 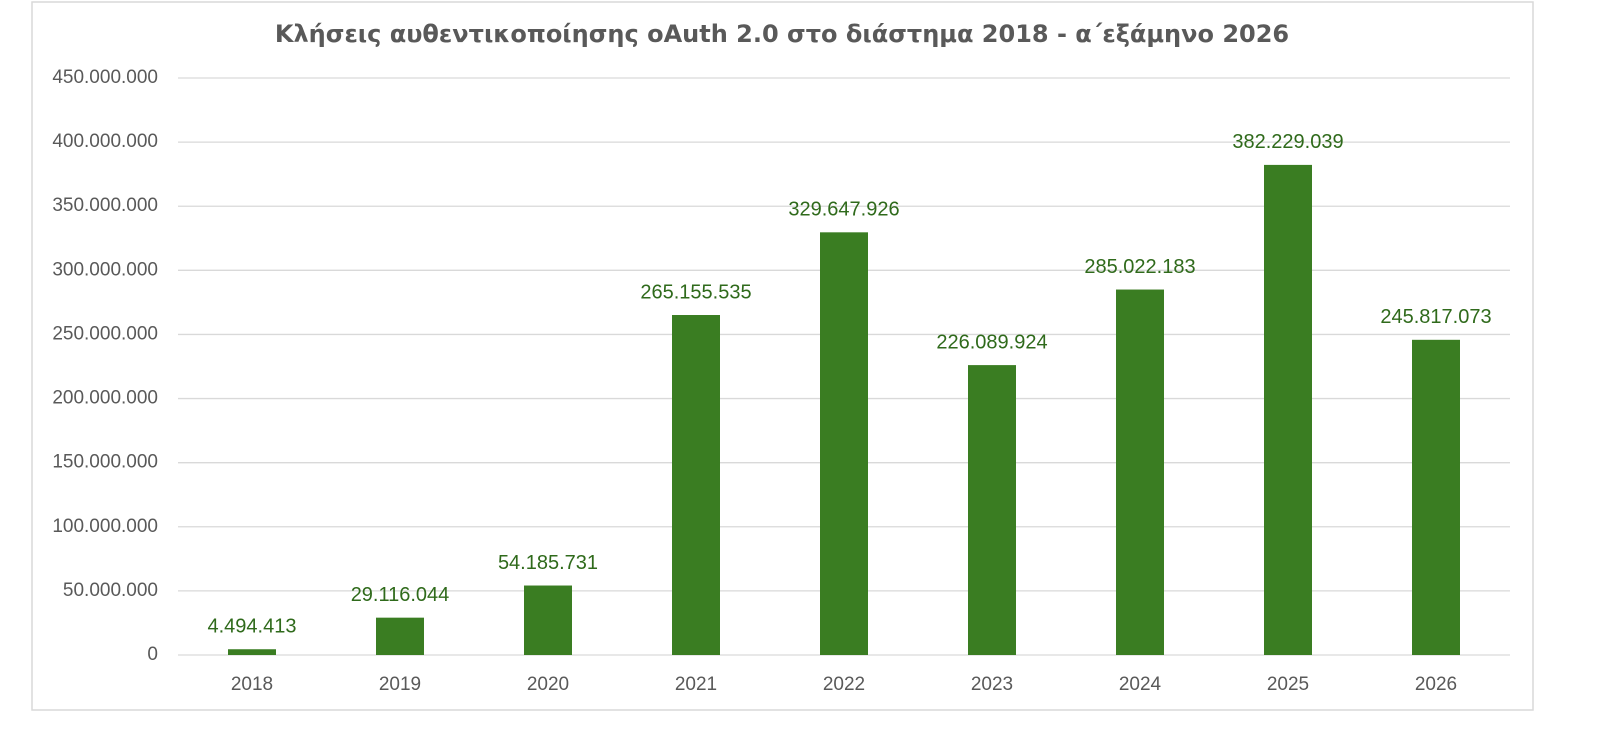 I want to click on data-label: 245.817.073, so click(x=1435, y=317).